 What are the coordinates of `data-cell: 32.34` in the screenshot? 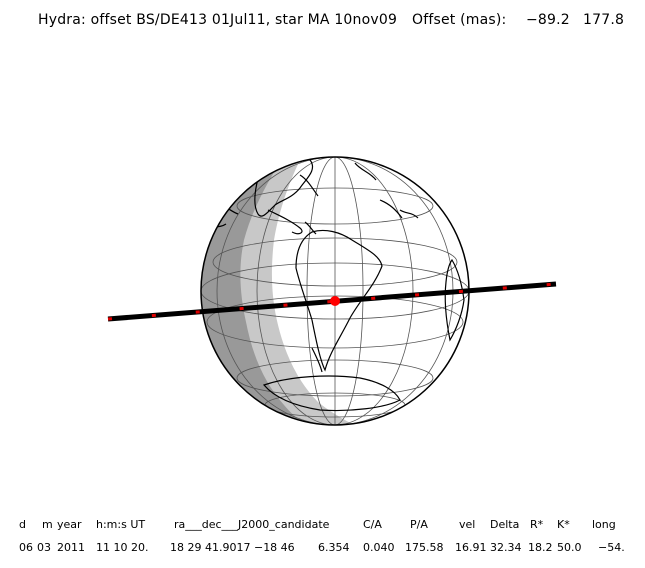 It's located at (506, 547).